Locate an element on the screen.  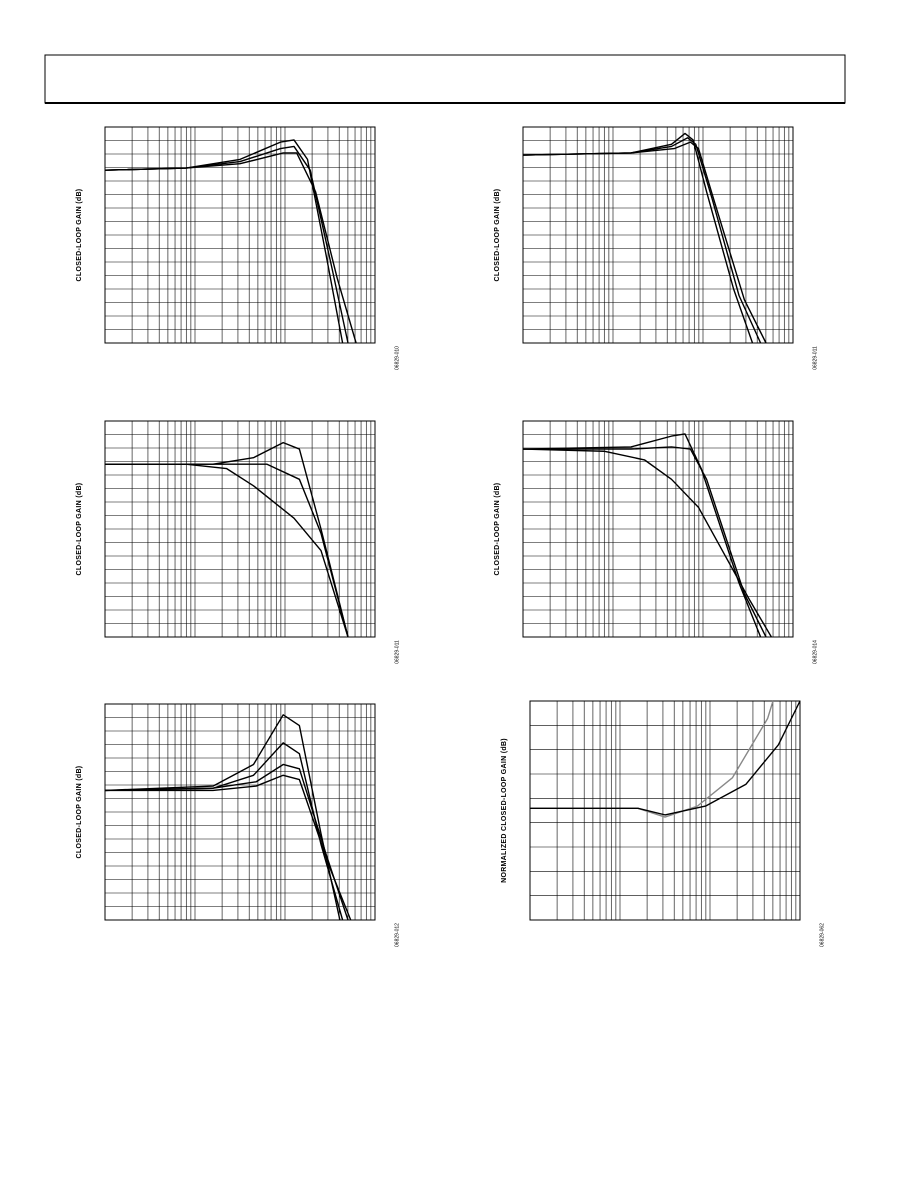
figure-code: 06829-014 is located at coordinates (815, 652).